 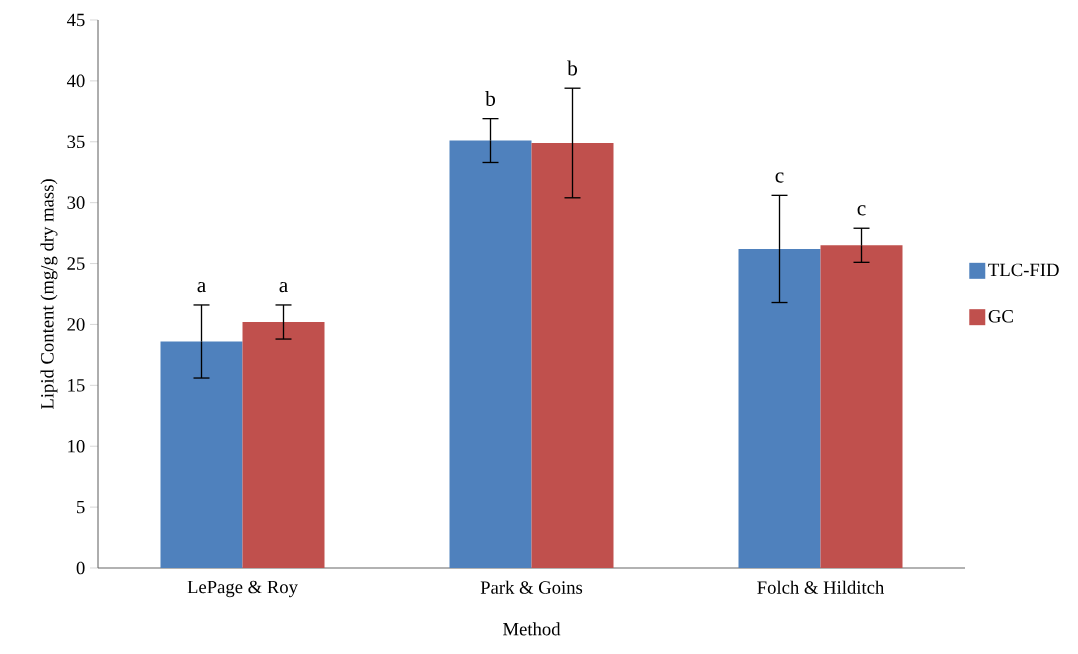 I want to click on x-tick-label: Park & Goins, so click(x=531, y=587).